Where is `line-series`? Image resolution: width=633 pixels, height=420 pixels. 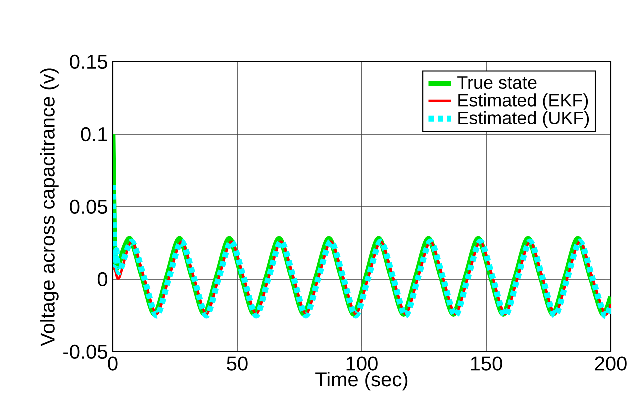 line-series is located at coordinates (362, 278).